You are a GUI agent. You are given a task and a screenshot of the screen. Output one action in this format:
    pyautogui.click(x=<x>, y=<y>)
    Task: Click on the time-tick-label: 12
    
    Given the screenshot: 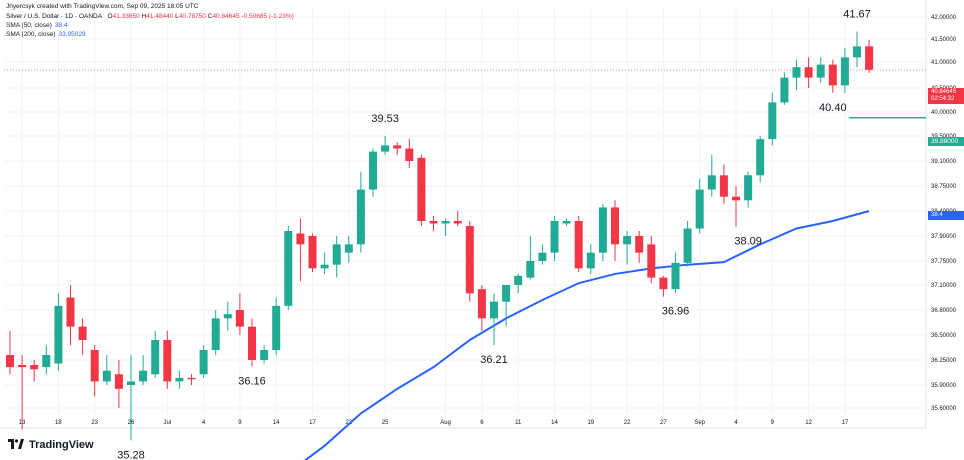 What is the action you would take?
    pyautogui.click(x=808, y=423)
    